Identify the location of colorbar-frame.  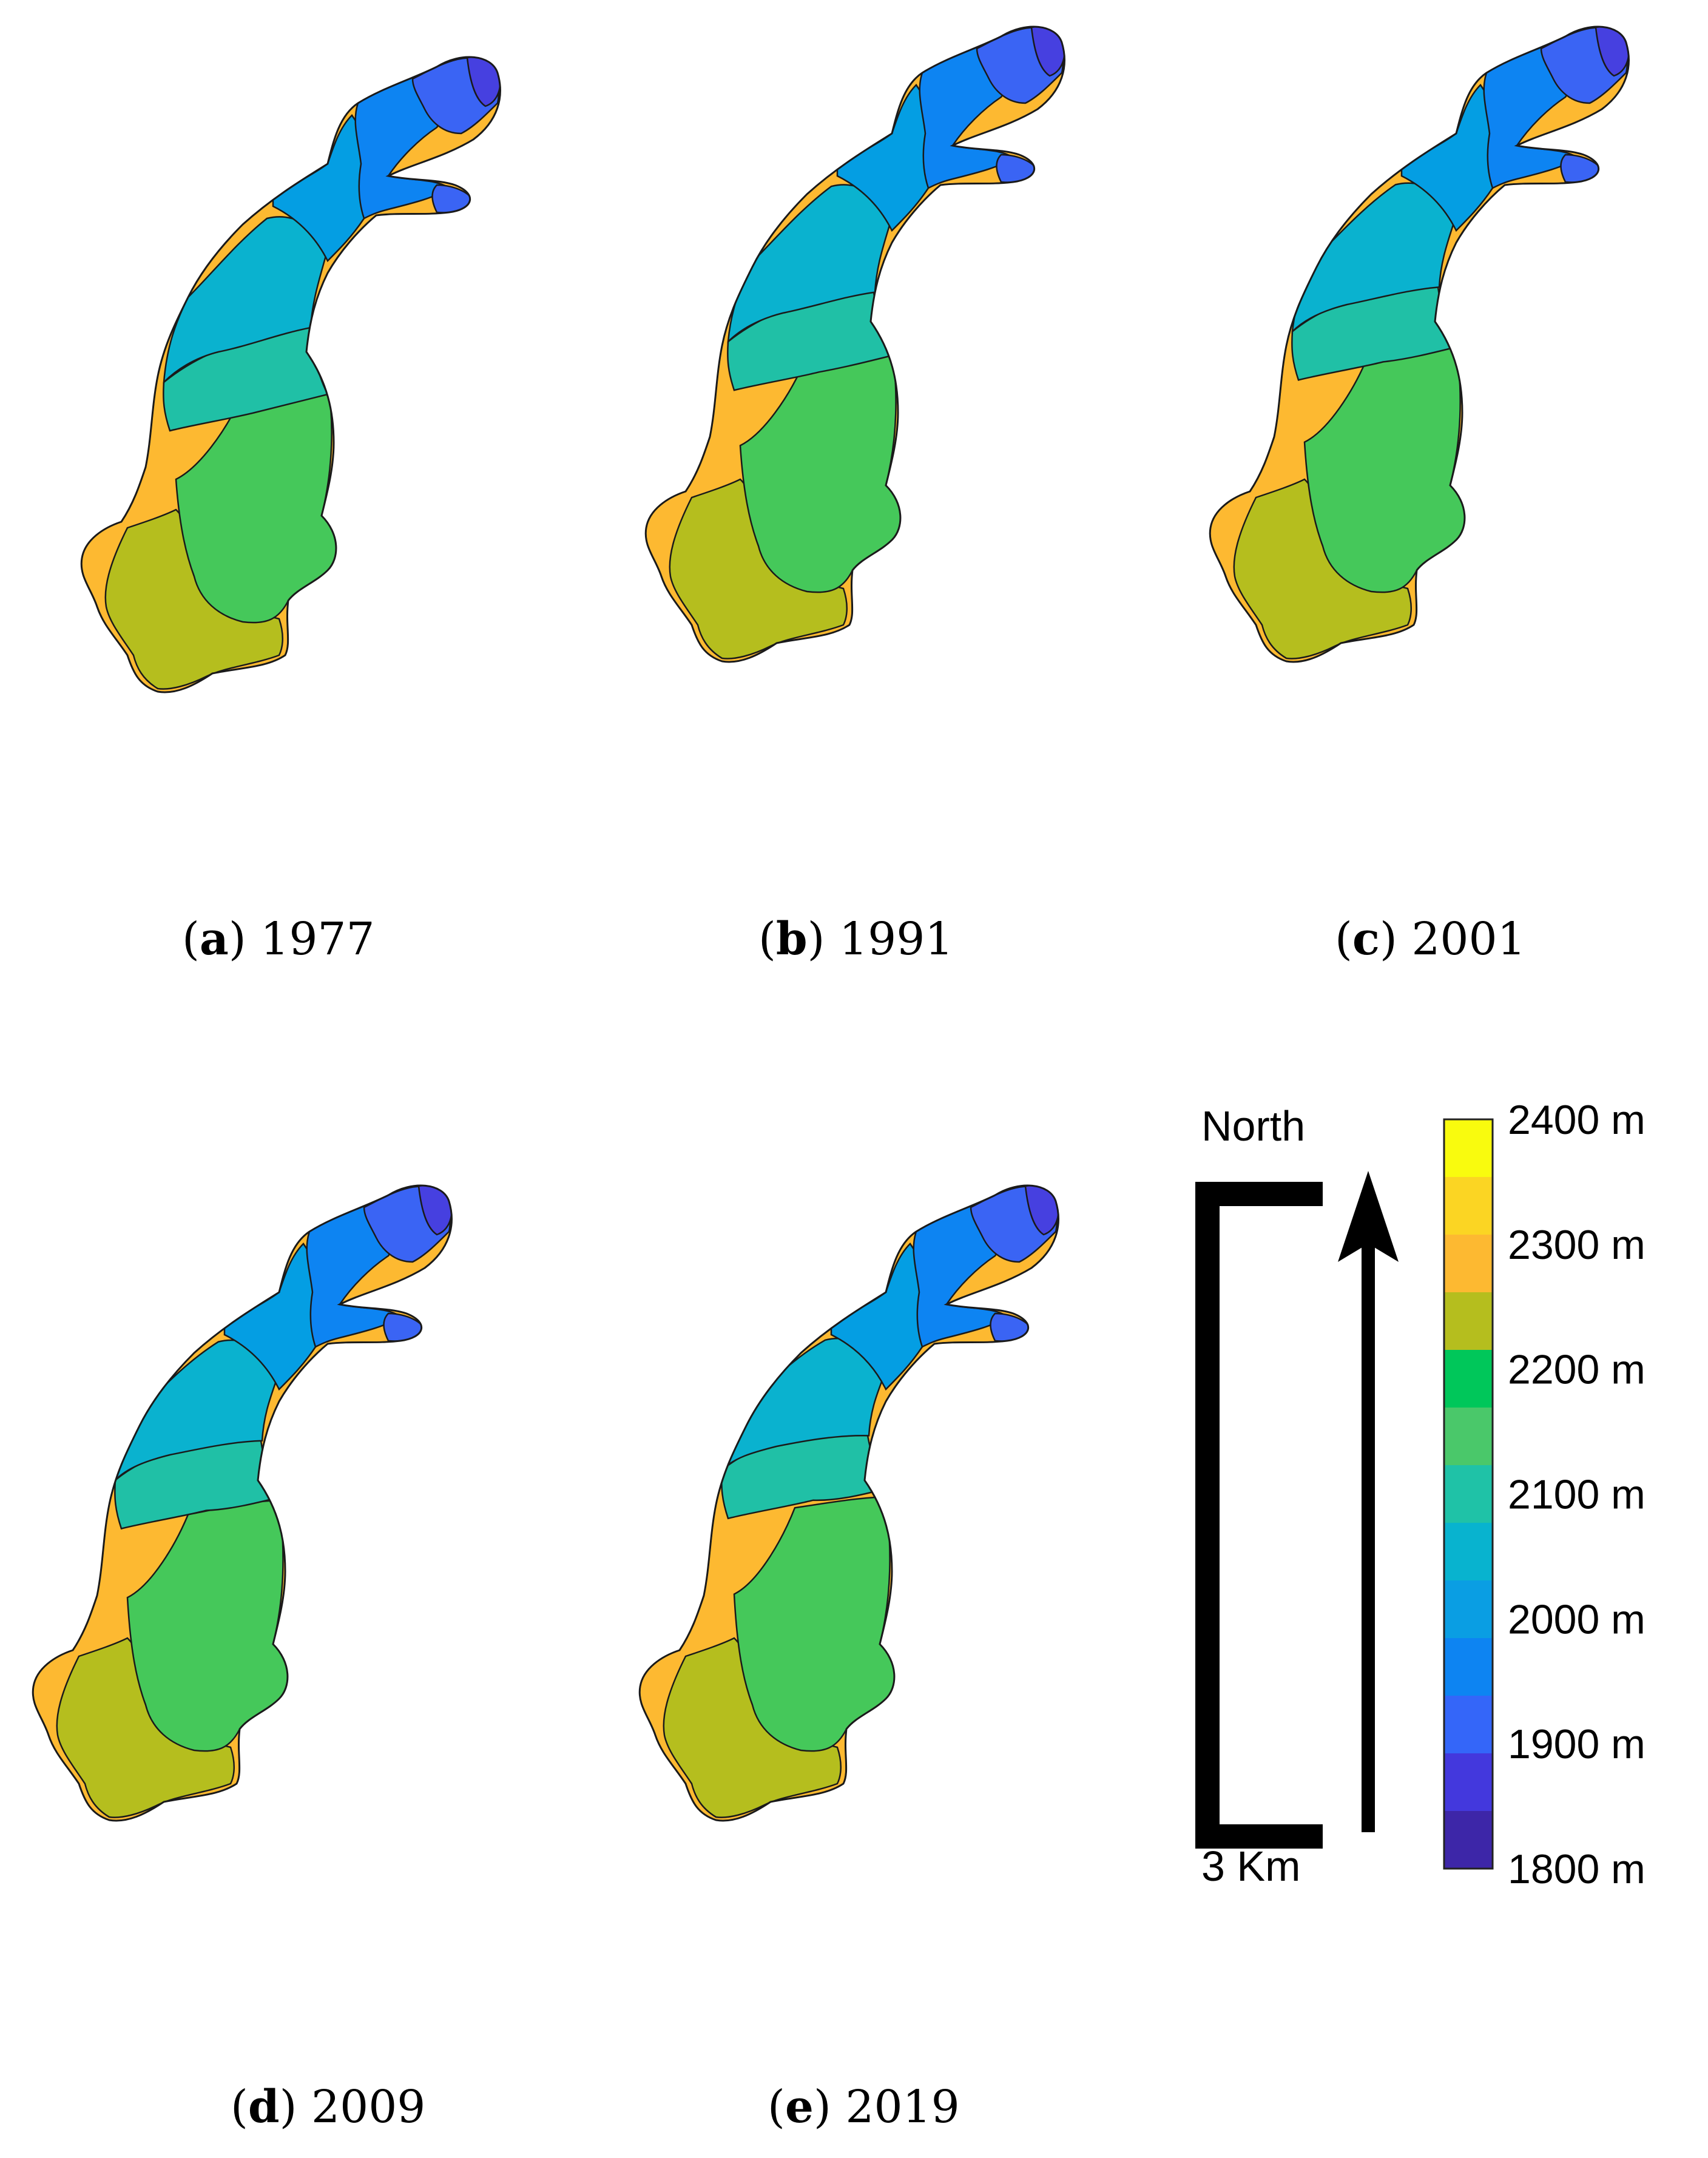
(1468, 1494).